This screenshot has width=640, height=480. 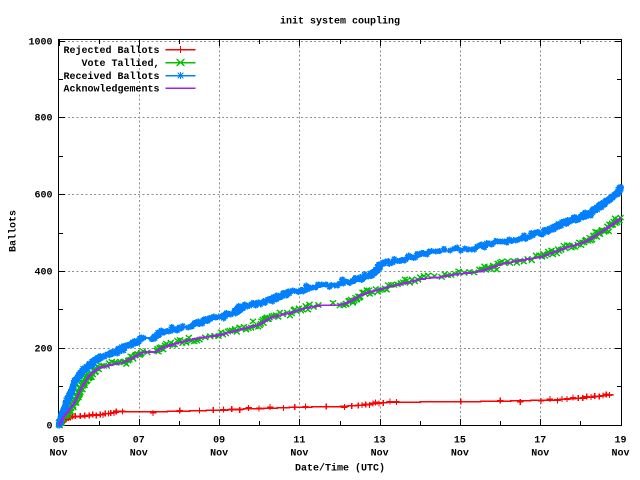 What do you see at coordinates (139, 441) in the screenshot?
I see `svg-text: 07` at bounding box center [139, 441].